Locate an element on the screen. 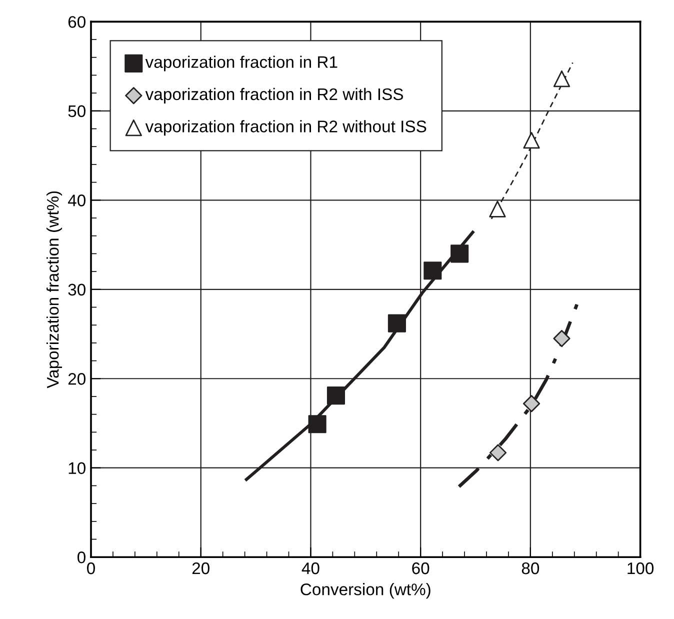 The height and width of the screenshot is (619, 674). x-tick-label: 80 is located at coordinates (531, 568).